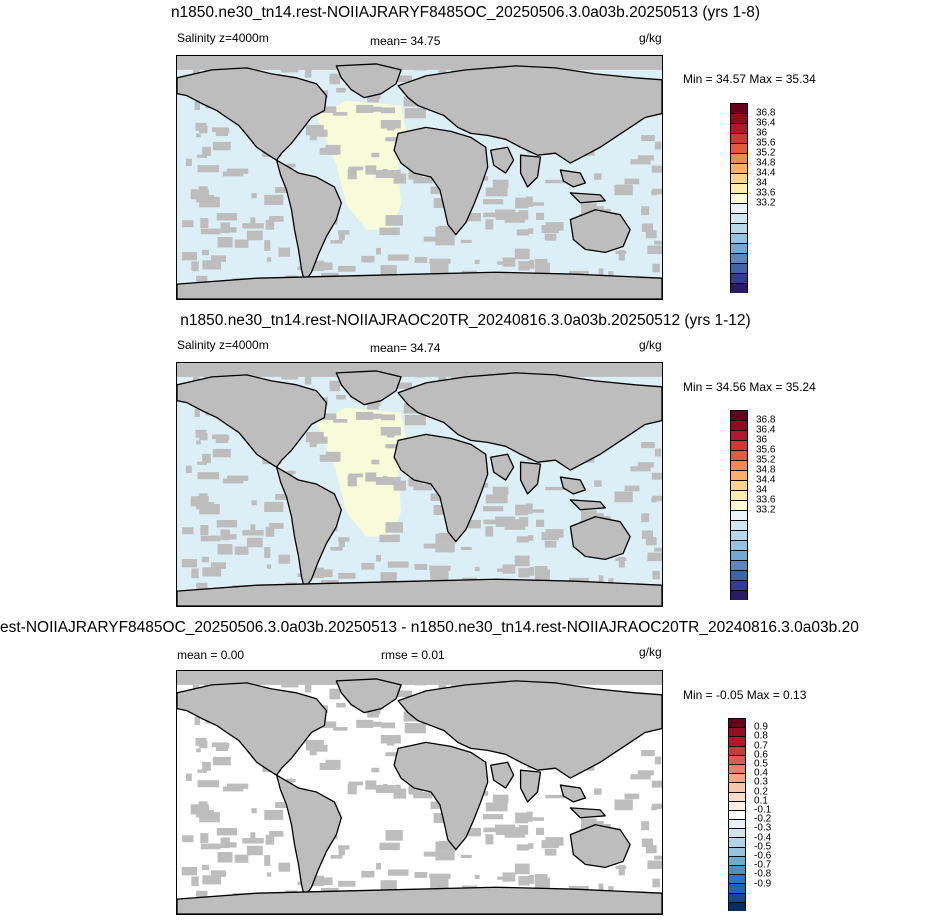  Describe the element at coordinates (749, 79) in the screenshot. I see `panel-1-minmax: Min = 34.57 Max = 35.34` at that location.